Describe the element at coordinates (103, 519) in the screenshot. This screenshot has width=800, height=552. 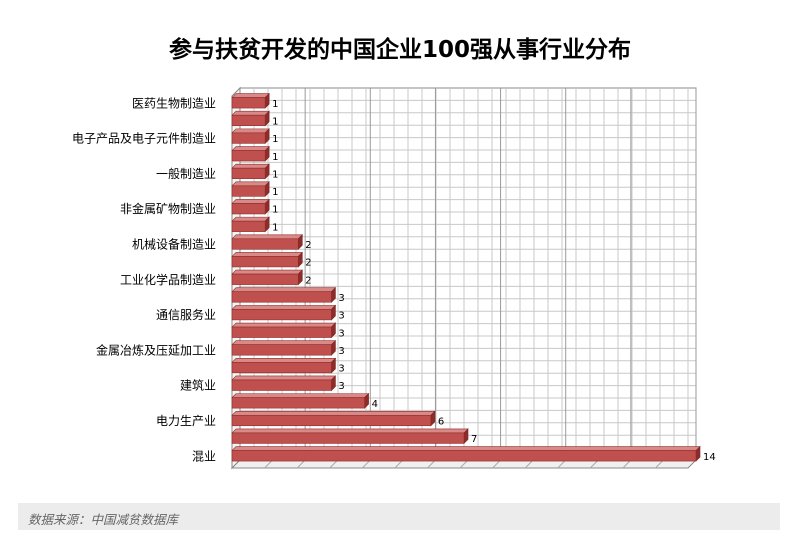
I see `source-text: 数据来源：中国减贫数据库` at that location.